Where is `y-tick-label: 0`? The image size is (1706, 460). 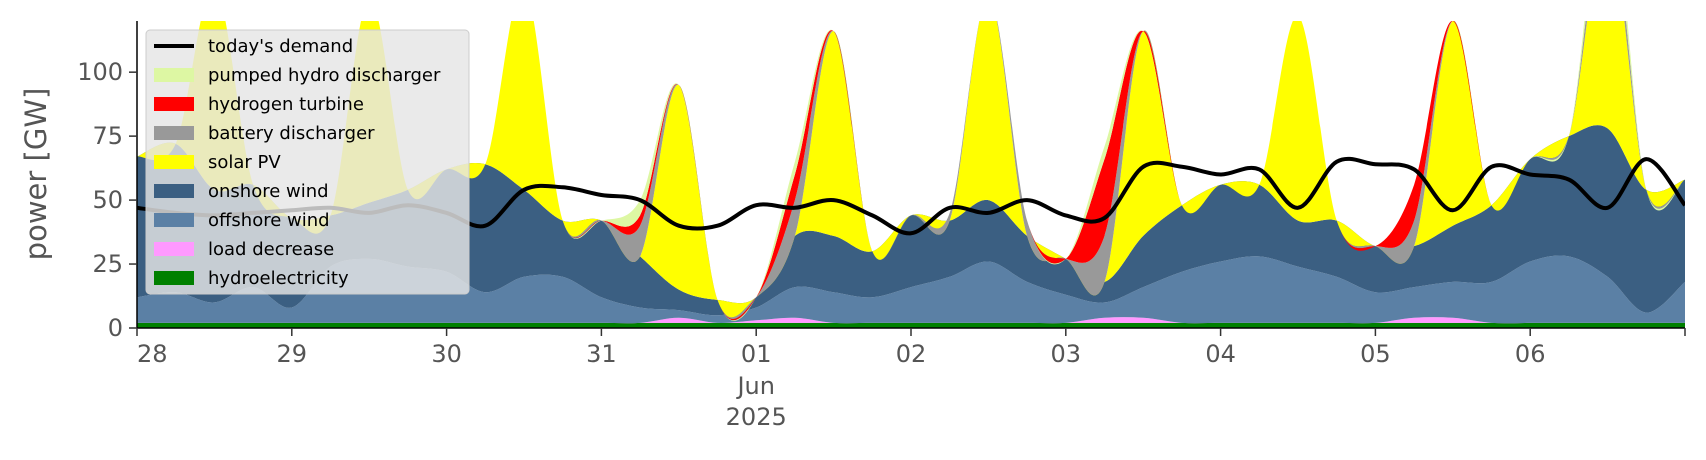
y-tick-label: 0 is located at coordinates (115, 328).